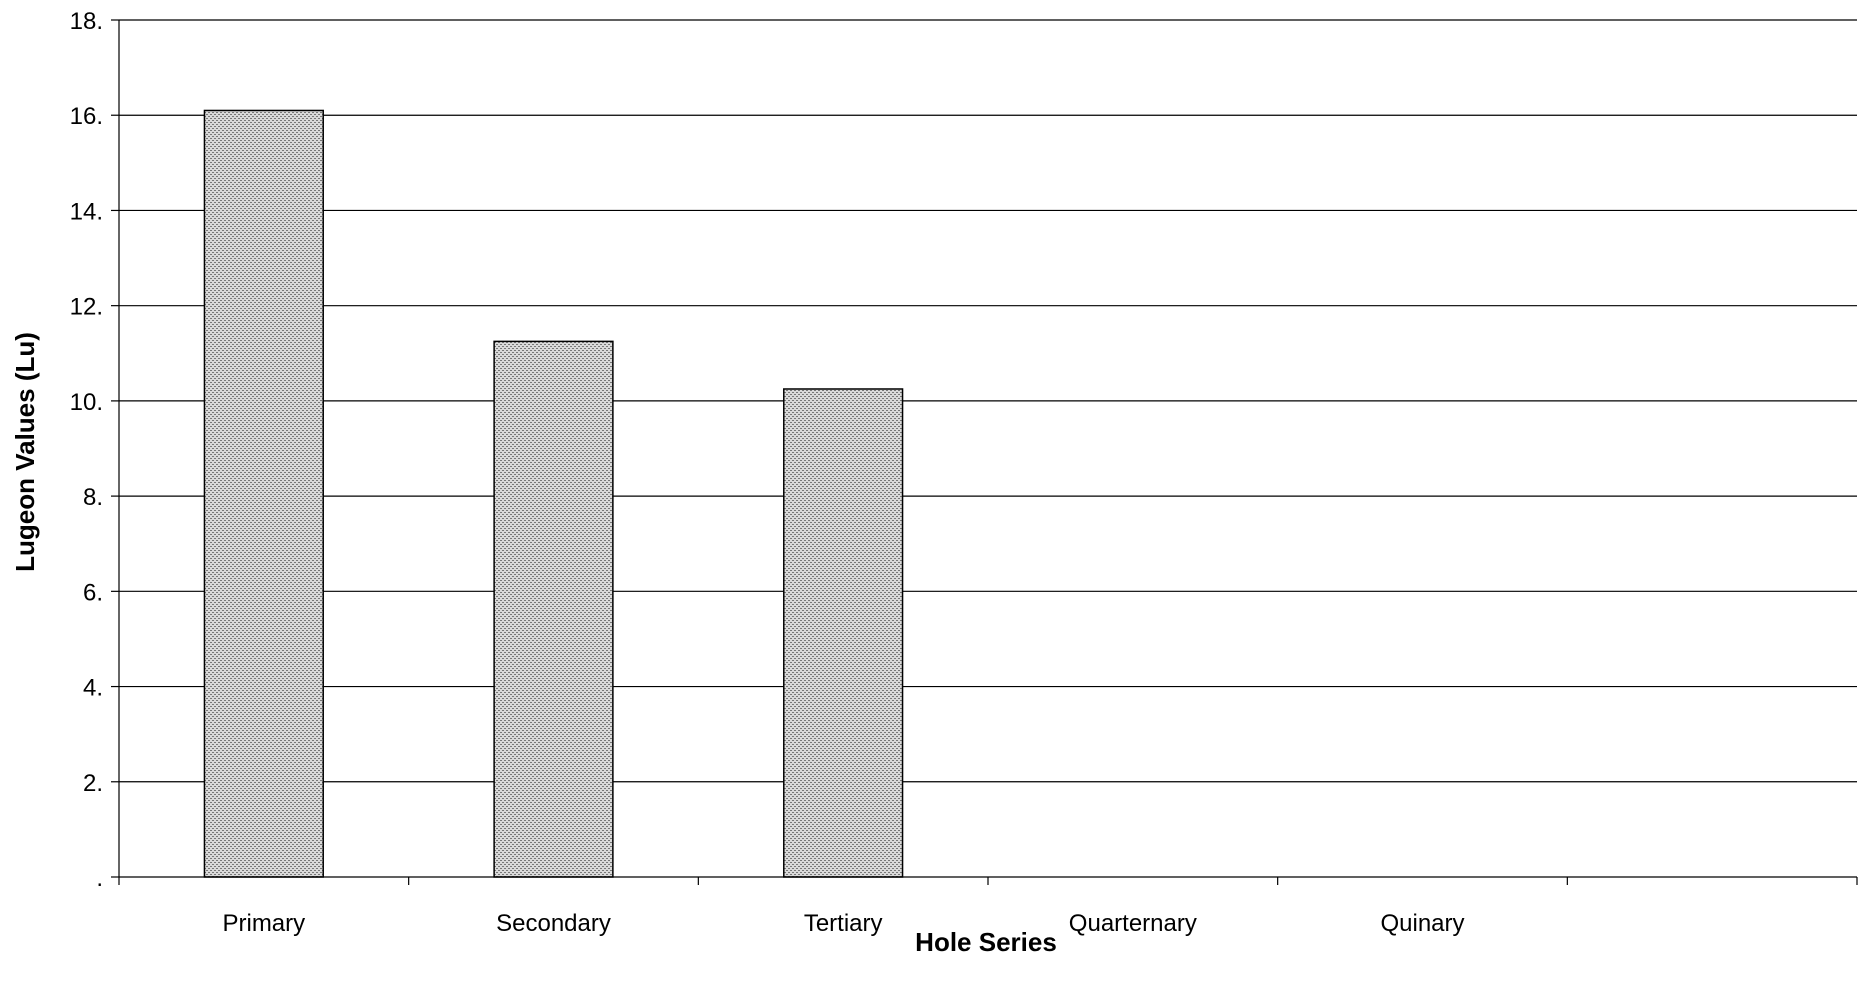 This screenshot has height=989, width=1864. Describe the element at coordinates (1422, 923) in the screenshot. I see `x-tick-label: Quinary` at that location.